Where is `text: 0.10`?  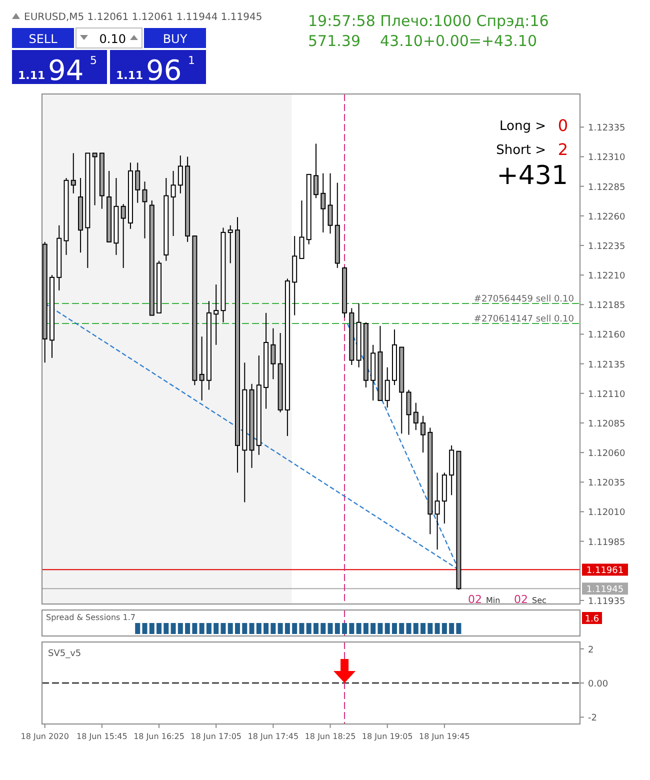 text: 0.10 is located at coordinates (112, 39).